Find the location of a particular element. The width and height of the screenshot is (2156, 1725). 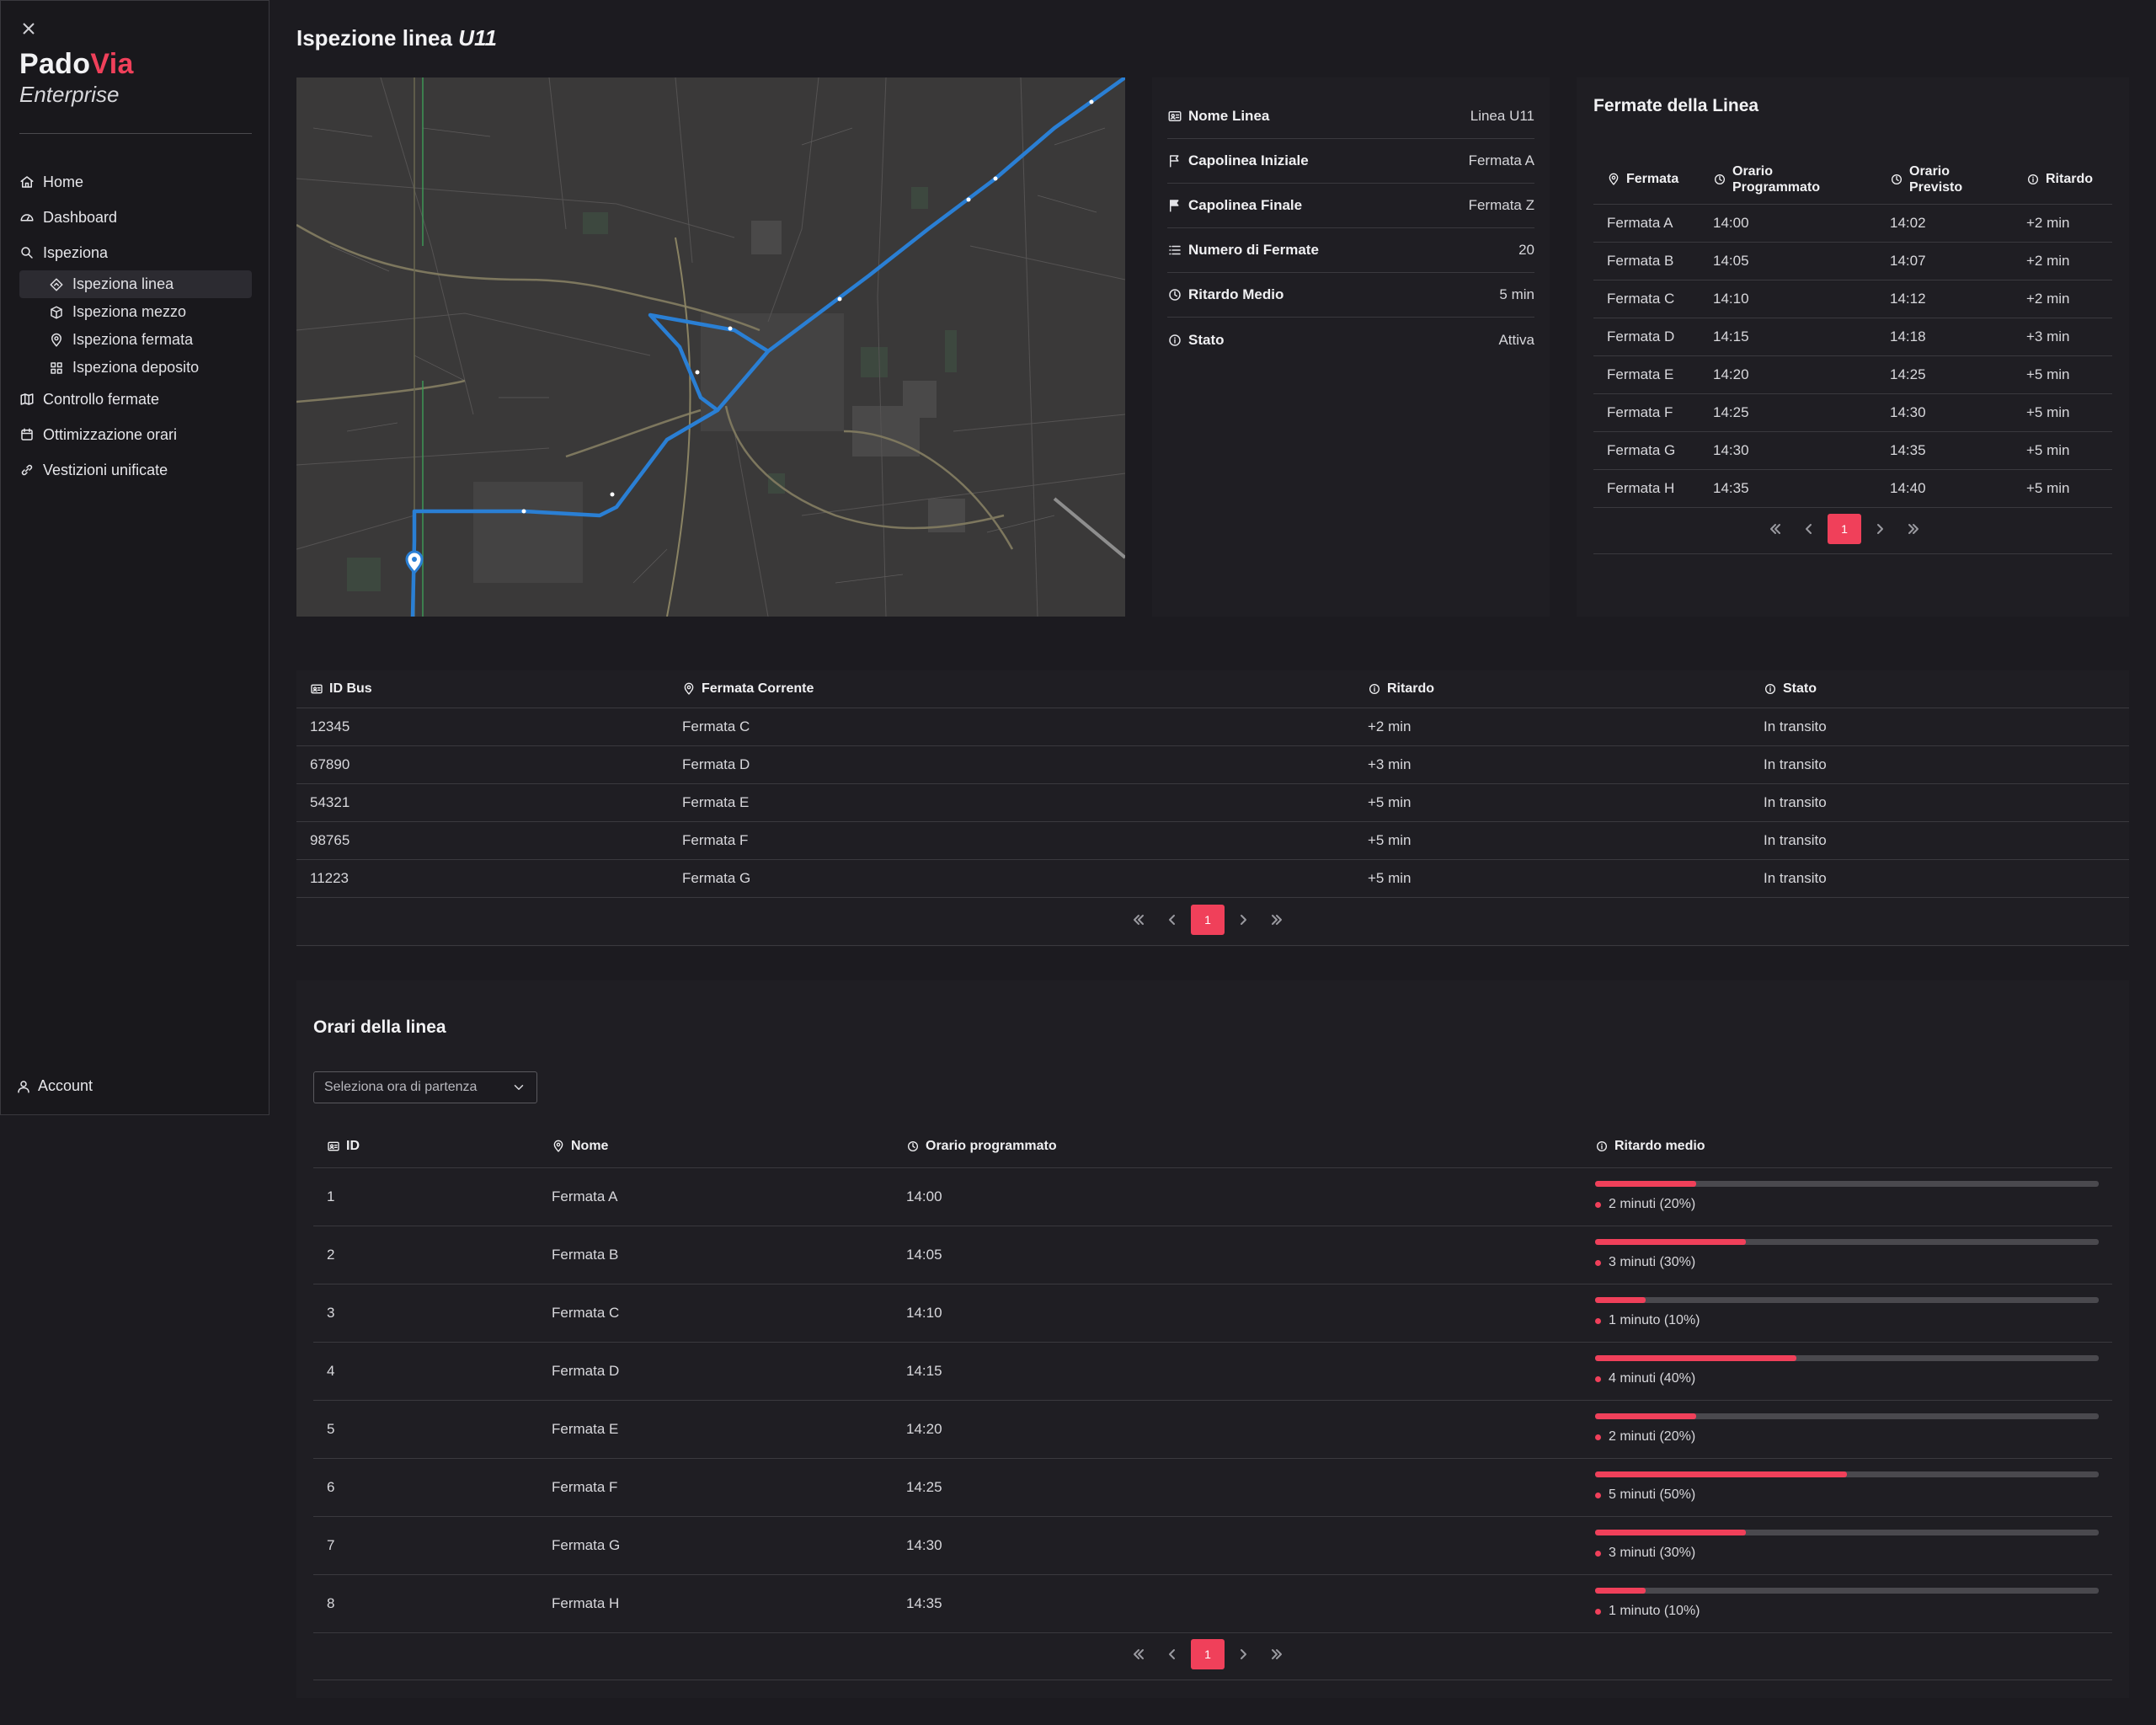

col-id: ID is located at coordinates (425, 1146).